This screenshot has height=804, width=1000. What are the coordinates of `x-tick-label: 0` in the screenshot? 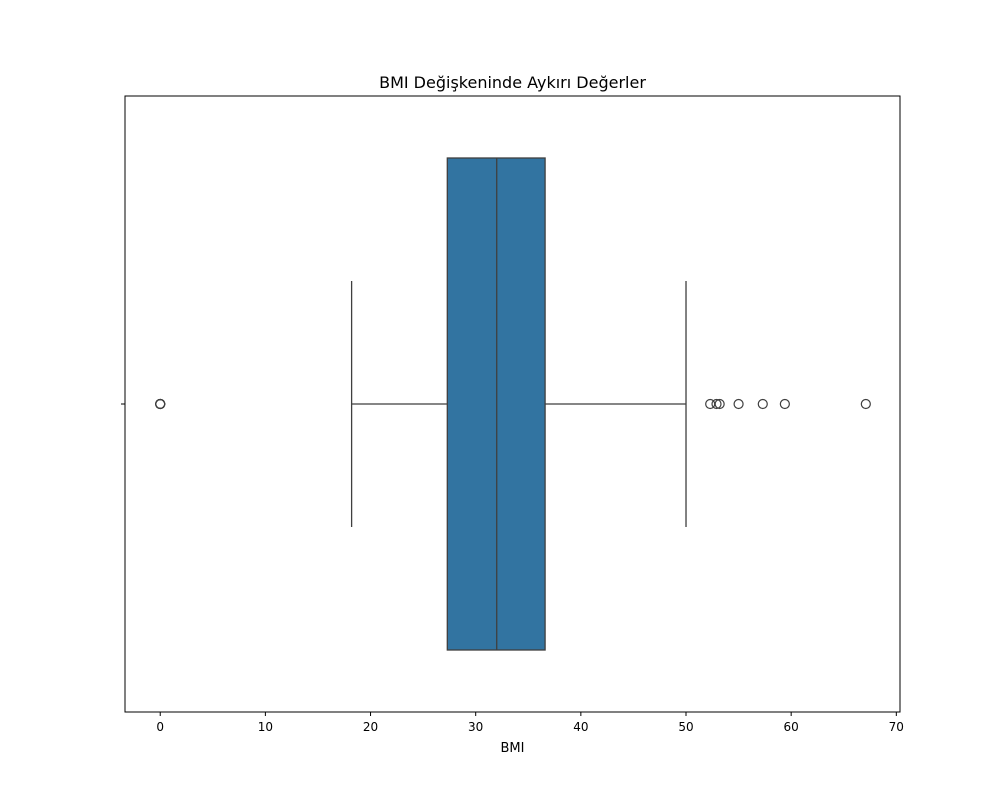 It's located at (160, 727).